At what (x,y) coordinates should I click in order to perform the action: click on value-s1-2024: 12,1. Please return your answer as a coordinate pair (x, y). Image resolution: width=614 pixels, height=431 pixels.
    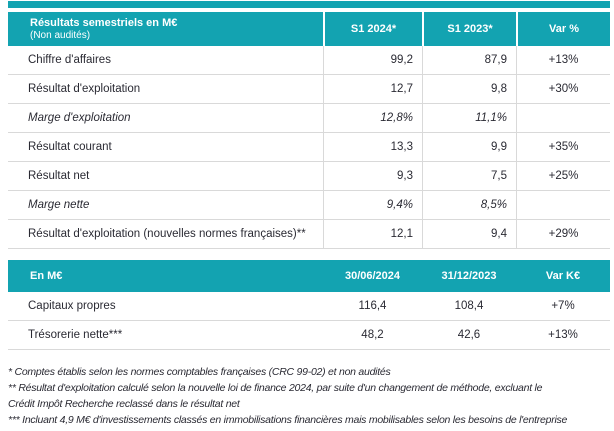
    Looking at the image, I should click on (372, 234).